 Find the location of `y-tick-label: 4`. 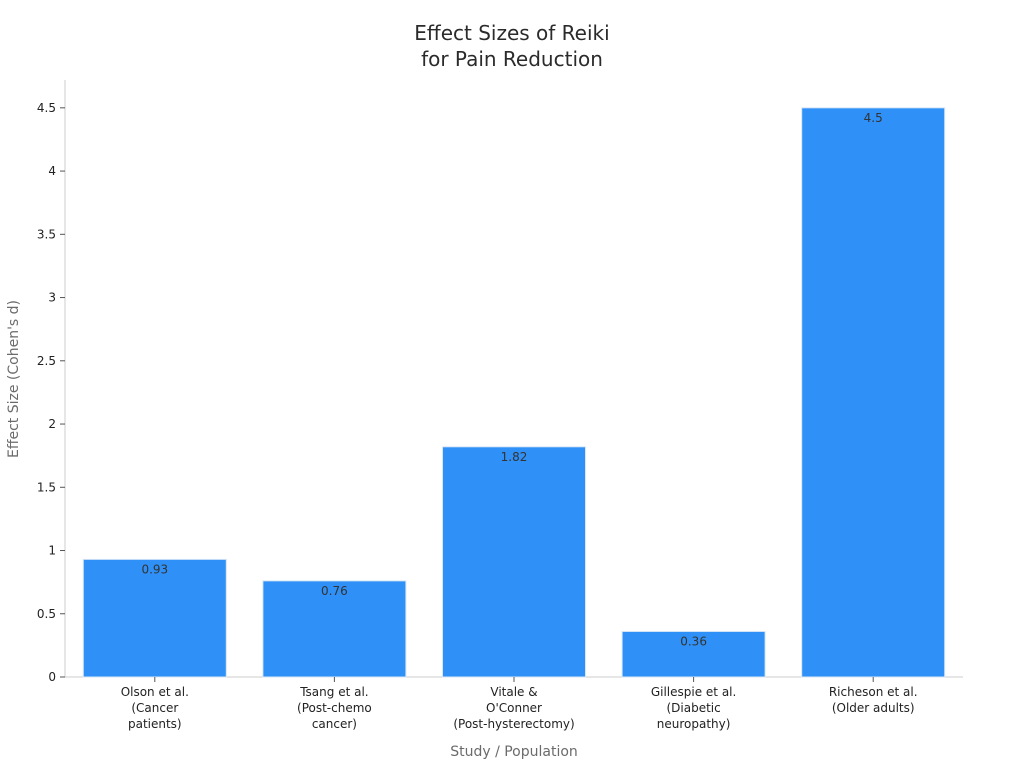

y-tick-label: 4 is located at coordinates (52, 171).